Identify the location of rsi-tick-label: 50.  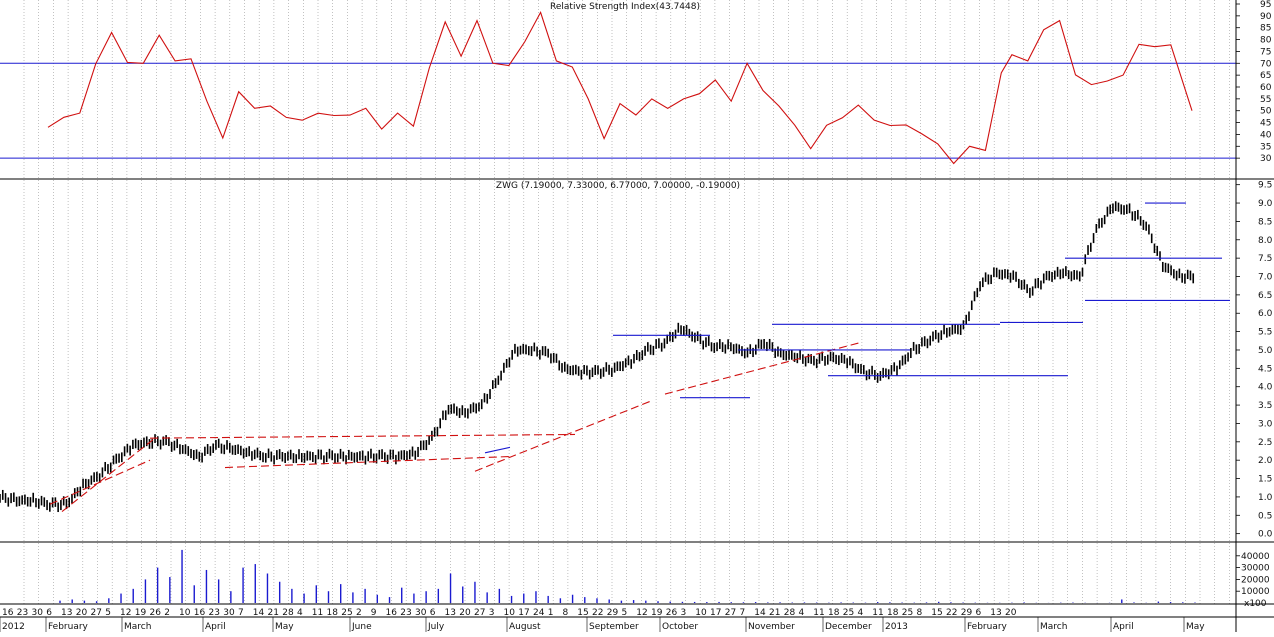
(1266, 112).